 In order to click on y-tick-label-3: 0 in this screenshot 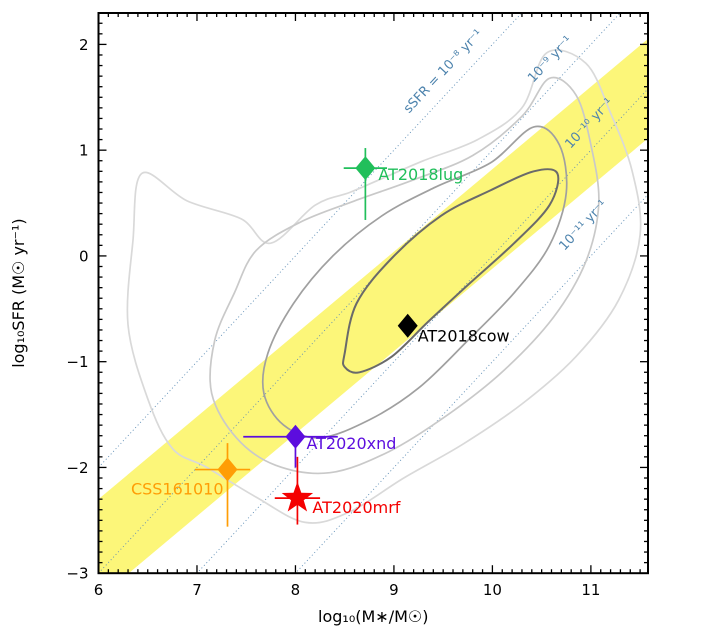, I will do `click(84, 256)`.